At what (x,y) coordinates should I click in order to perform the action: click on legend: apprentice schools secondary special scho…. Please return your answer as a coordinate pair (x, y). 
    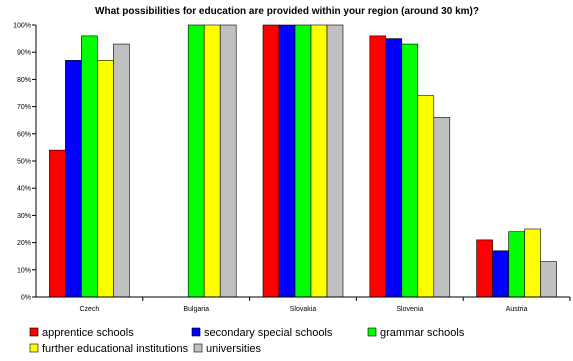
    Looking at the image, I should click on (247, 341).